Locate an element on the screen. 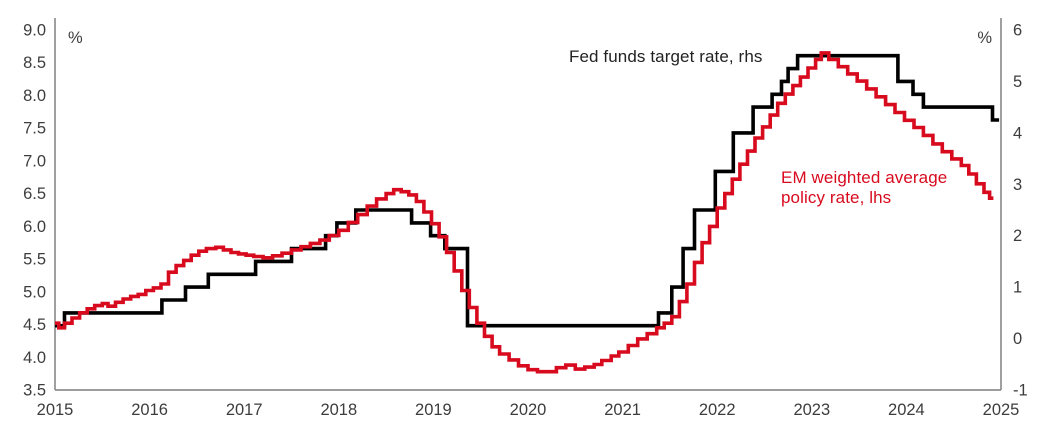  x-tick-label: 2024 is located at coordinates (906, 410).